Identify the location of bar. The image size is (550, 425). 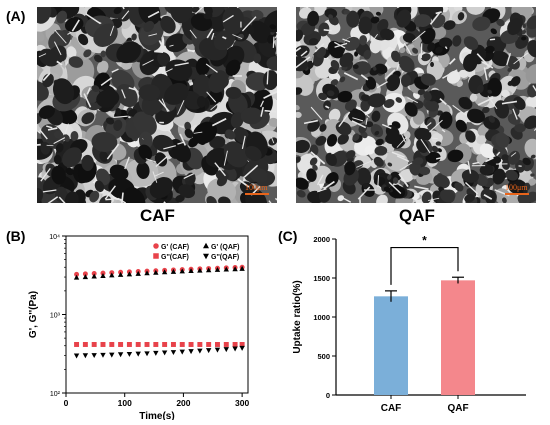
(391, 345).